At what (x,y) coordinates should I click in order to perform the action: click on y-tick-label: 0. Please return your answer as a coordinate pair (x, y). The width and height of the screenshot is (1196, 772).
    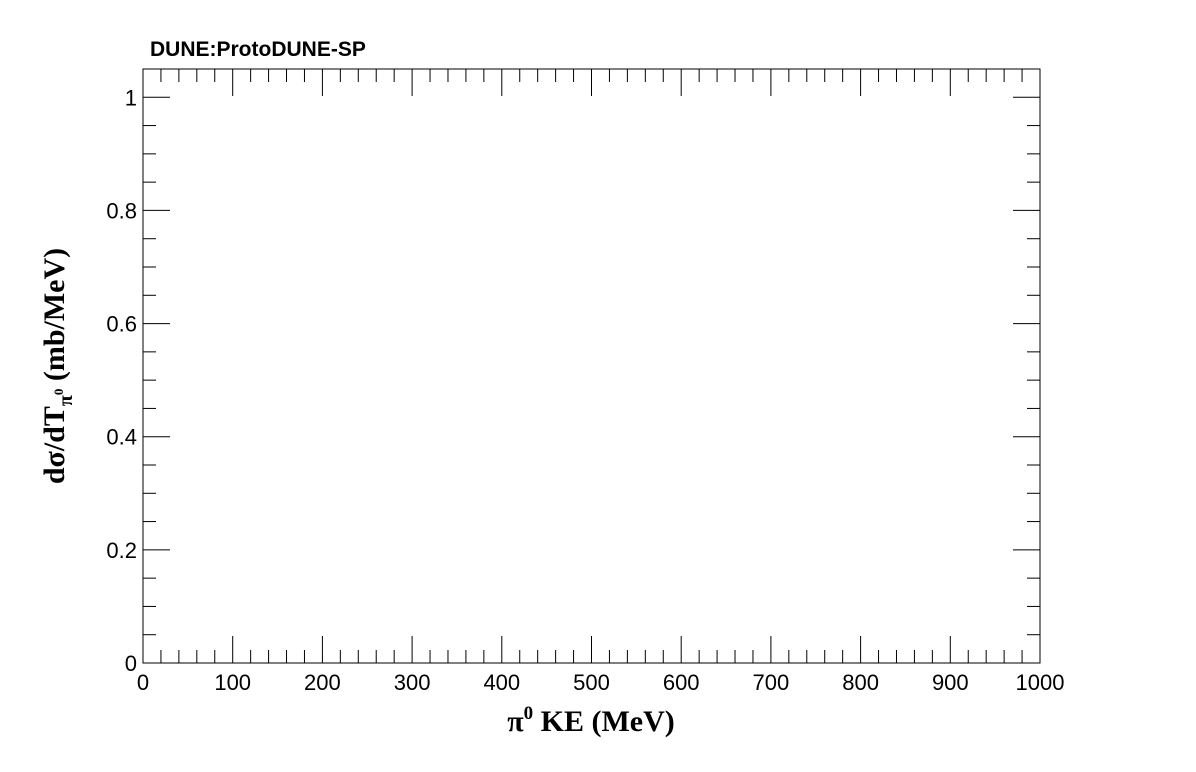
    Looking at the image, I should click on (131, 663).